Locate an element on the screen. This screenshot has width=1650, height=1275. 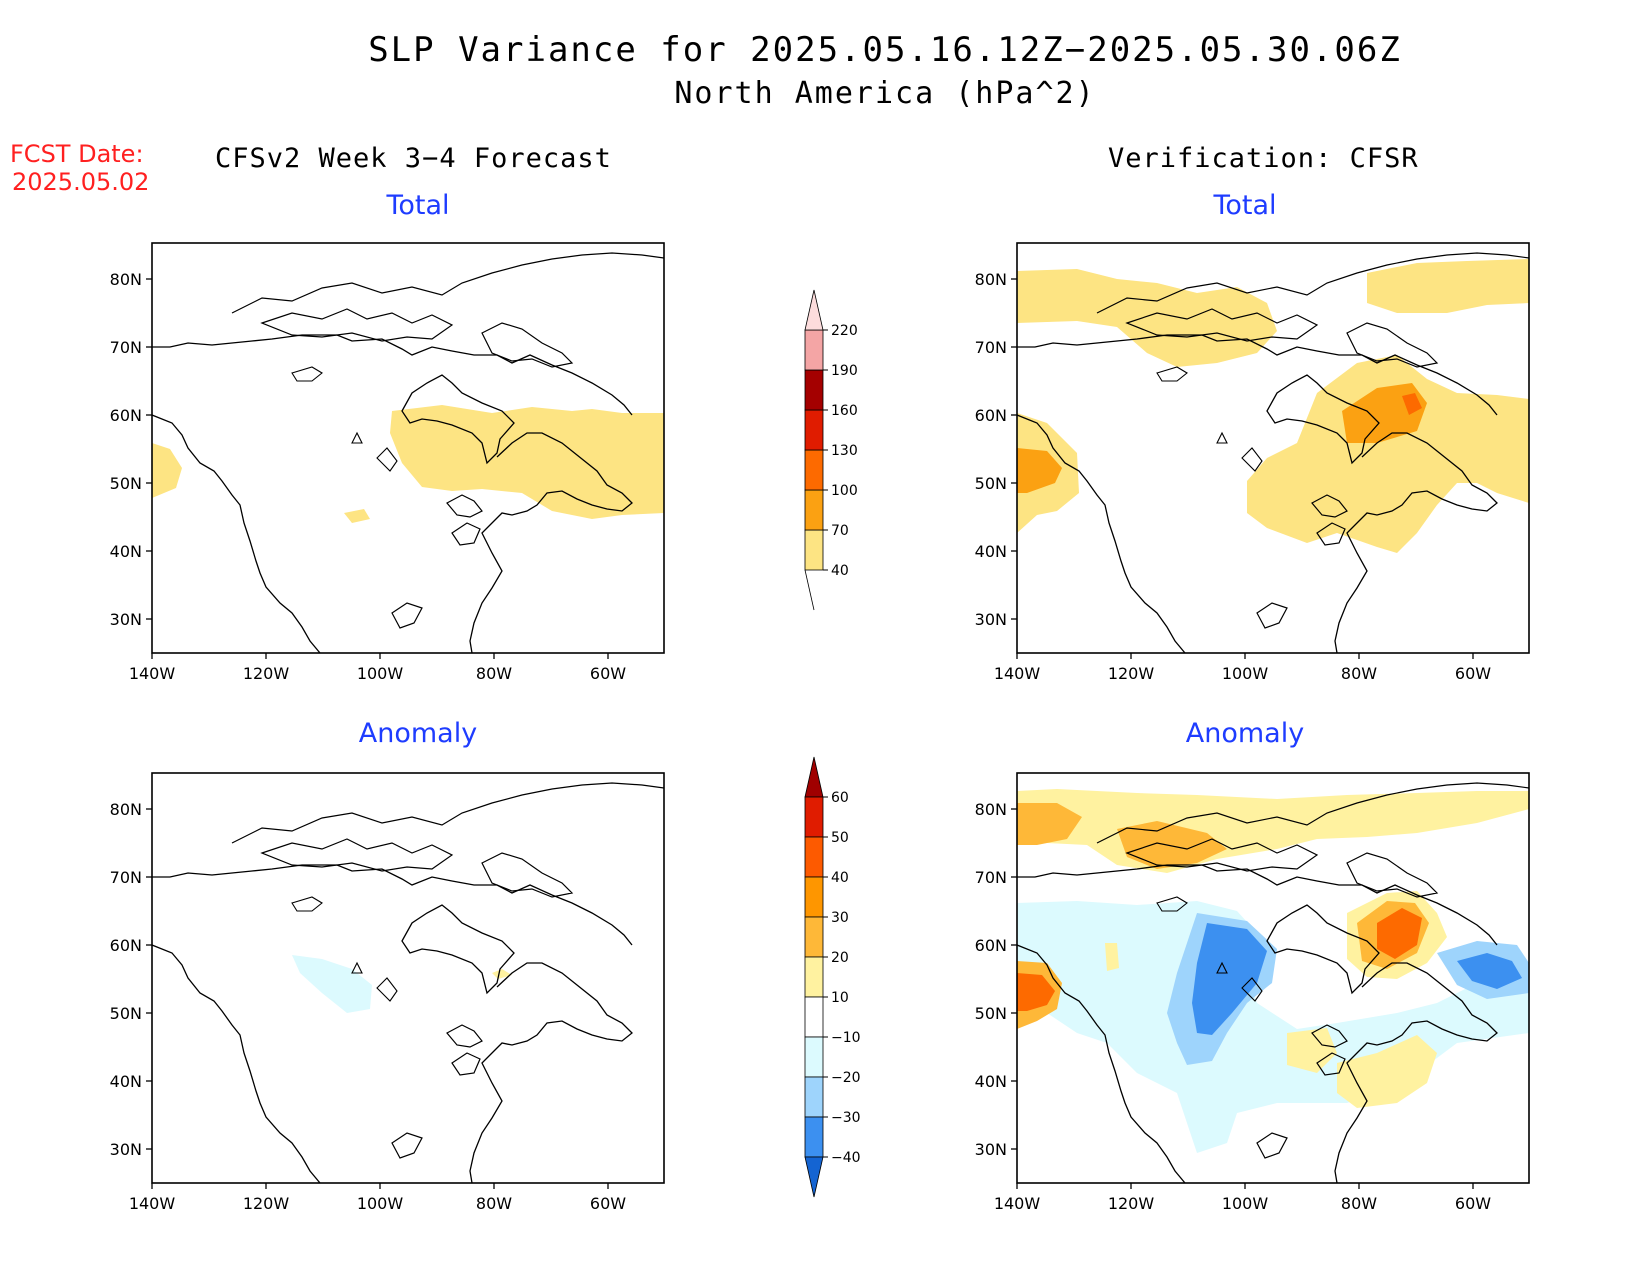
panel-title-verification-total: Total is located at coordinates (1245, 205).